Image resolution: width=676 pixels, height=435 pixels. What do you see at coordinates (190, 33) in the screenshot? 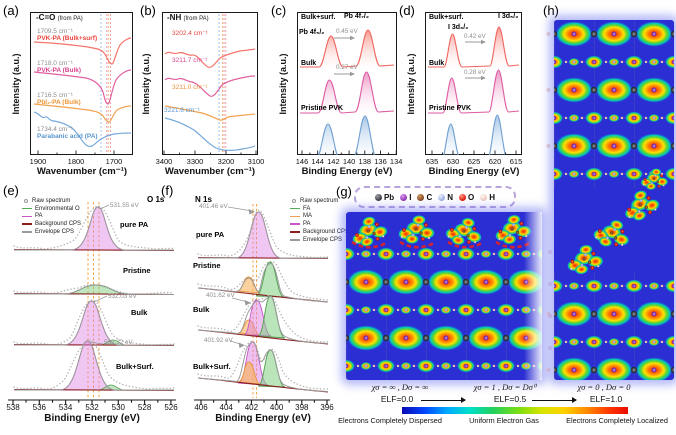
I see `peak-value: 3202.4 cm⁻¹` at bounding box center [190, 33].